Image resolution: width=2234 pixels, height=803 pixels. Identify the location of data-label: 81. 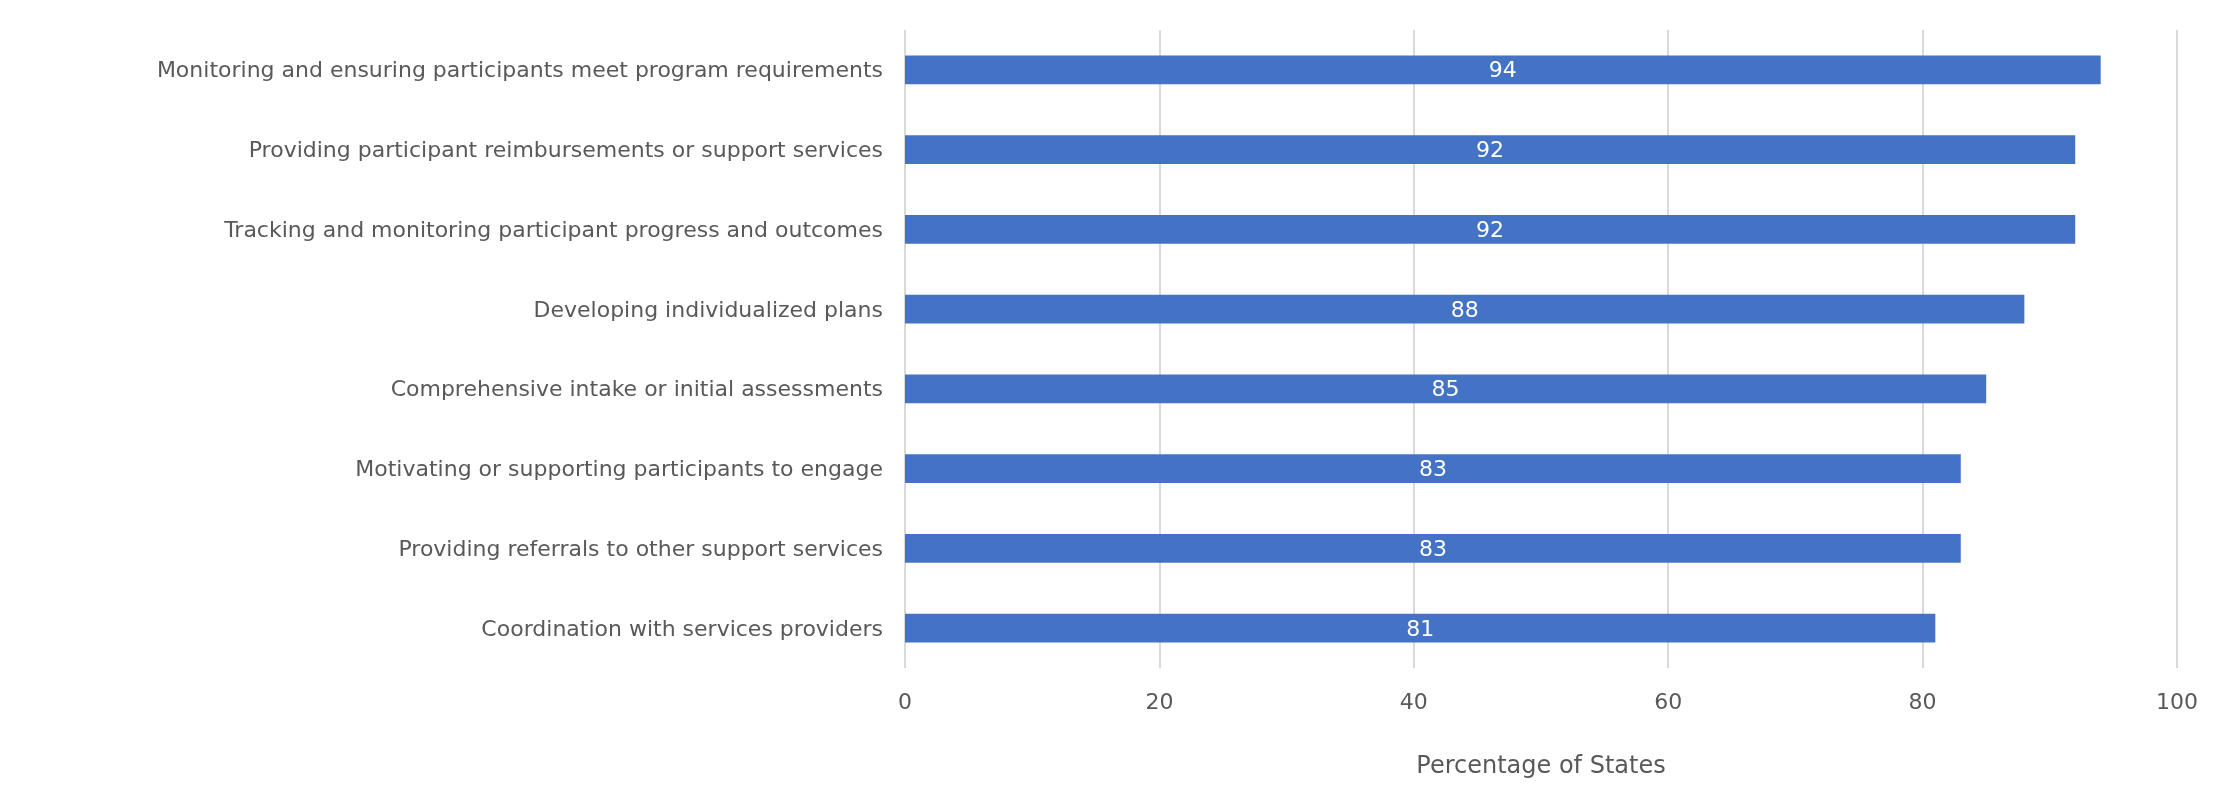
(1420, 628).